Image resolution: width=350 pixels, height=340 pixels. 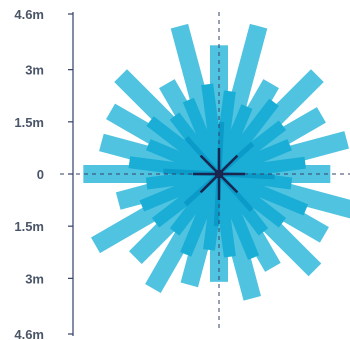 I want to click on y-tick-label-2: 1.5m, so click(x=29, y=122).